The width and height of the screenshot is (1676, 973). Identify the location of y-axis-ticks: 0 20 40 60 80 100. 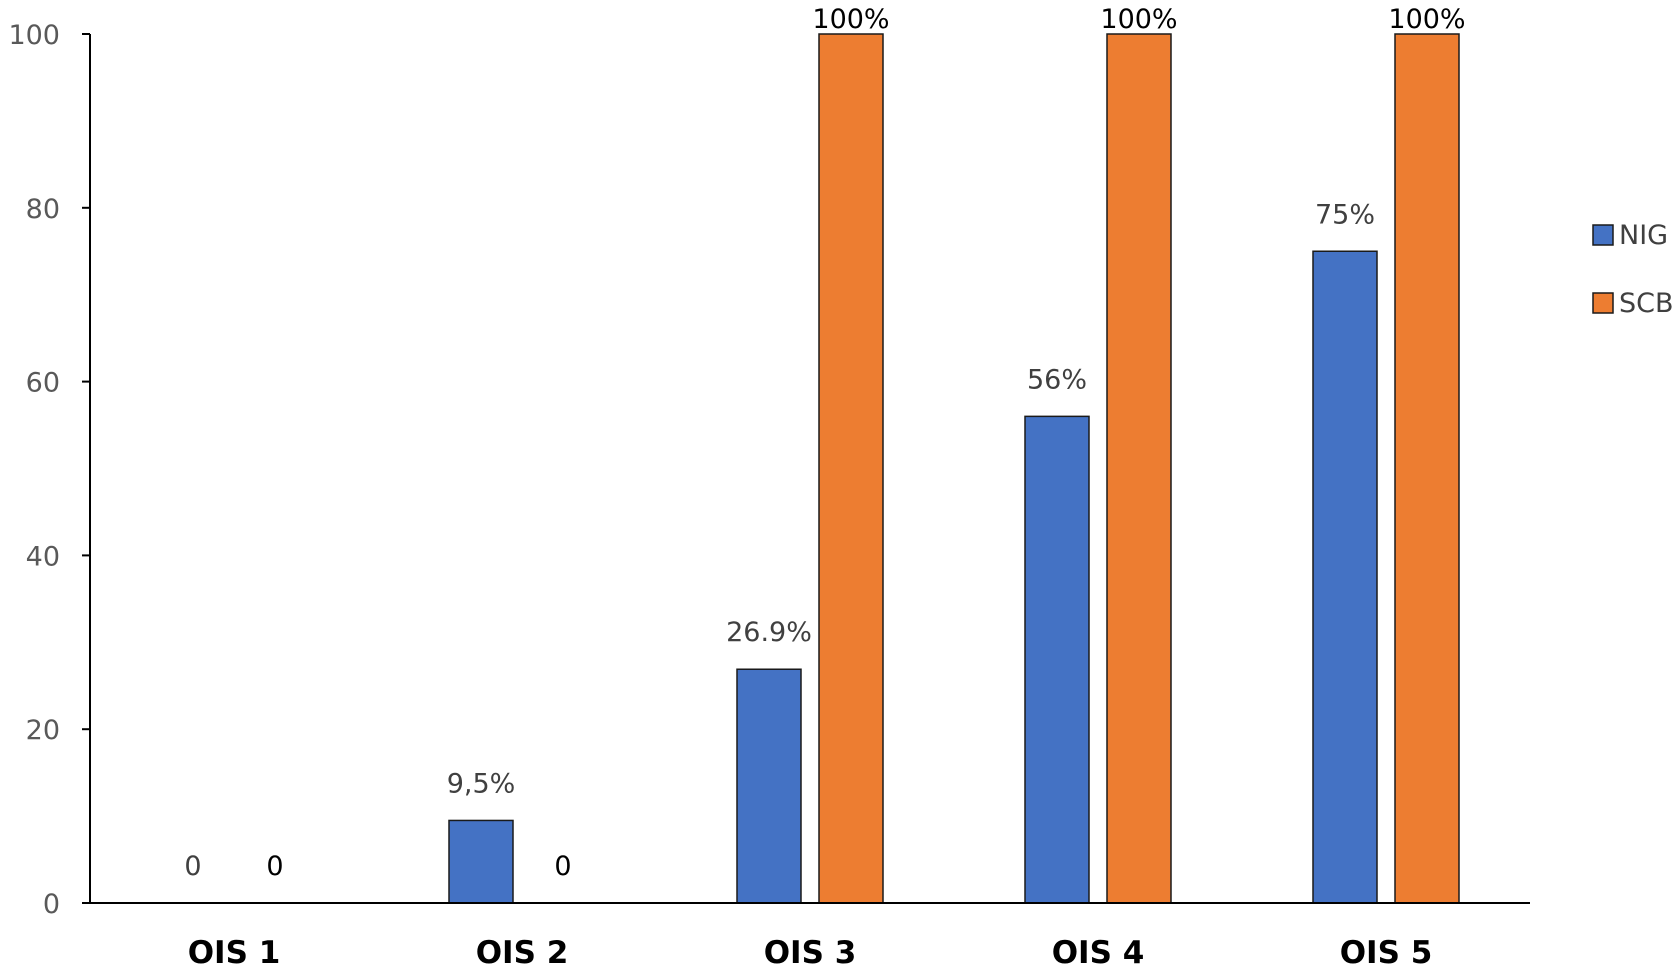
(49, 470).